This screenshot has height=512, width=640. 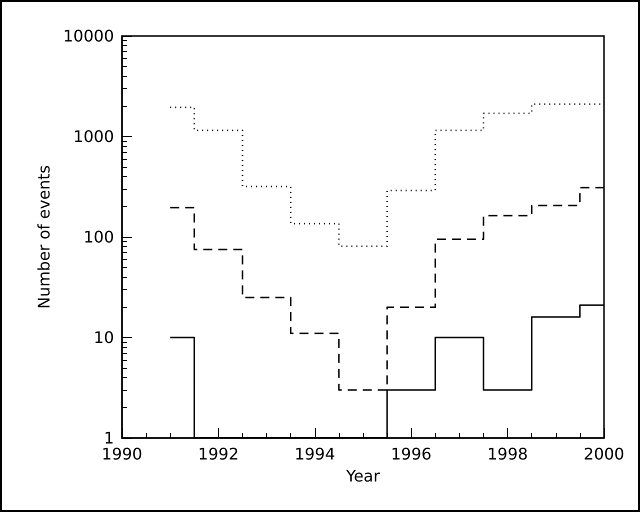 What do you see at coordinates (315, 454) in the screenshot?
I see `x-tick-label: 1994` at bounding box center [315, 454].